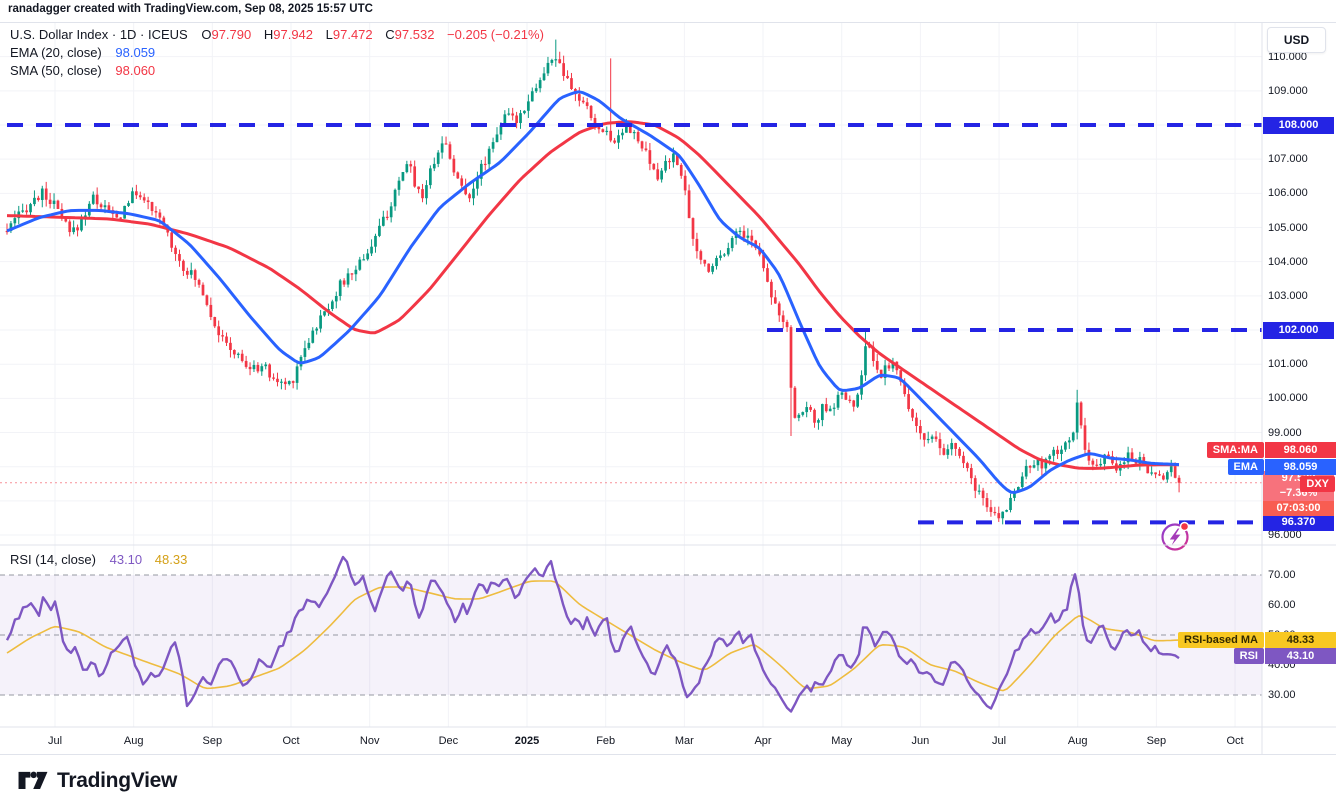 The height and width of the screenshot is (809, 1336). What do you see at coordinates (329, 34) in the screenshot?
I see `low-key: L` at bounding box center [329, 34].